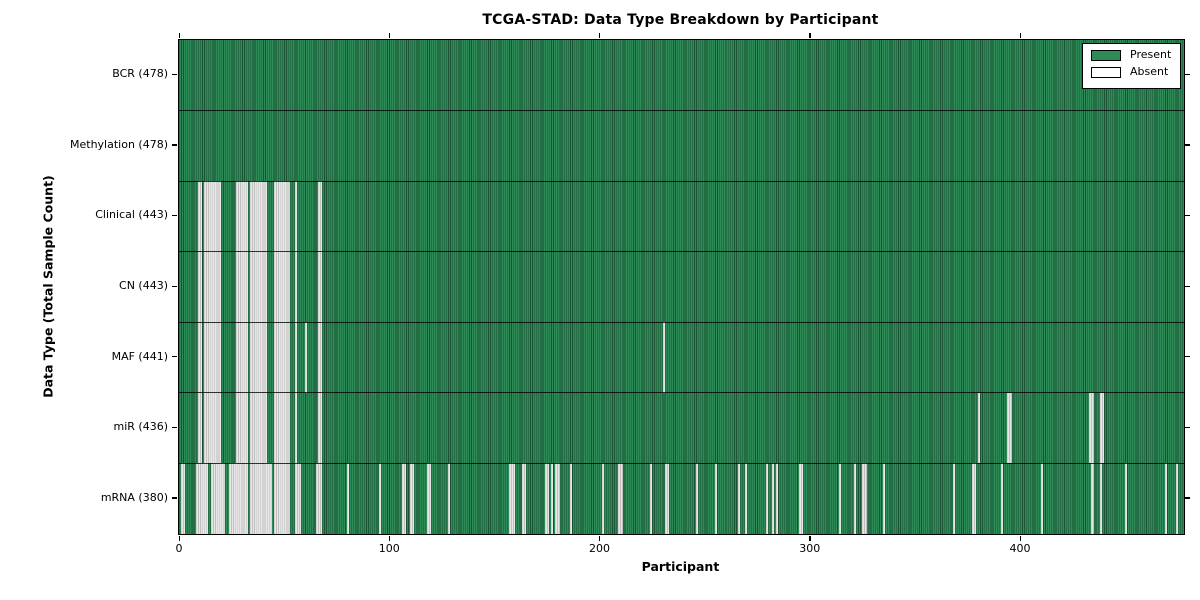 The height and width of the screenshot is (600, 1200). I want to click on legend-entry-absent: Absent, so click(1132, 72).